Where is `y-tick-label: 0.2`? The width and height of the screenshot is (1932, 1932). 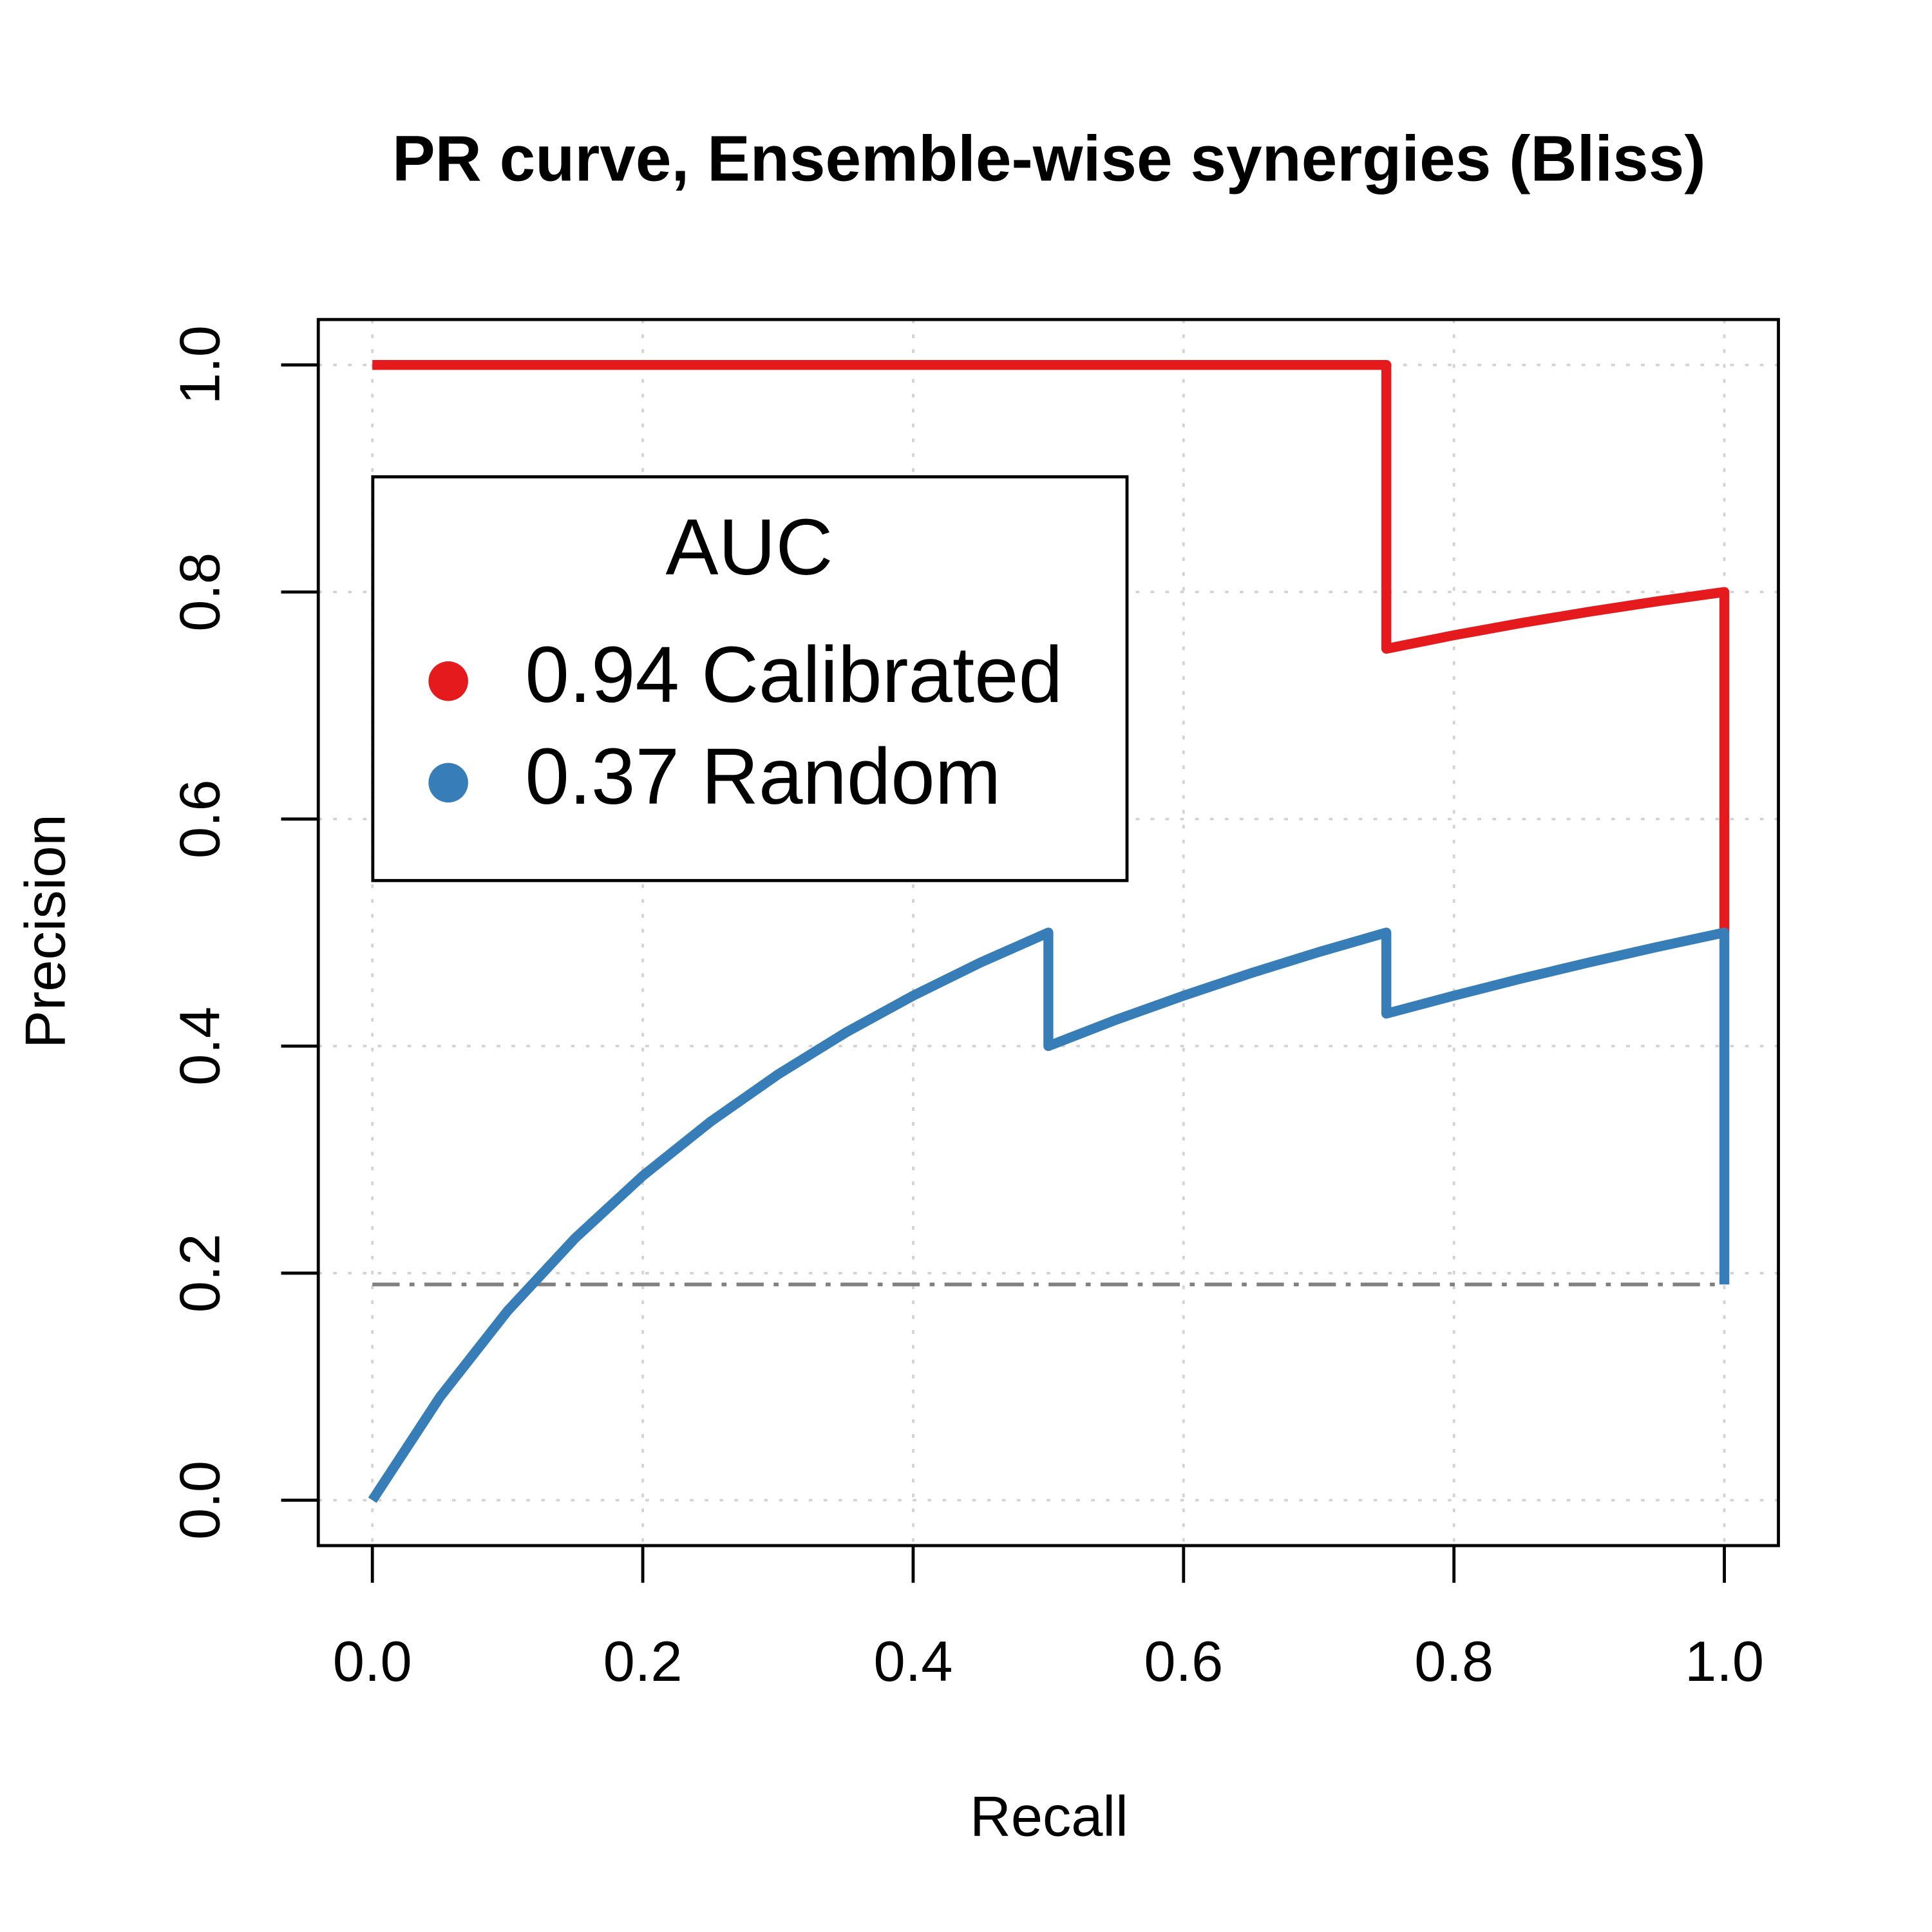 y-tick-label: 0.2 is located at coordinates (200, 1272).